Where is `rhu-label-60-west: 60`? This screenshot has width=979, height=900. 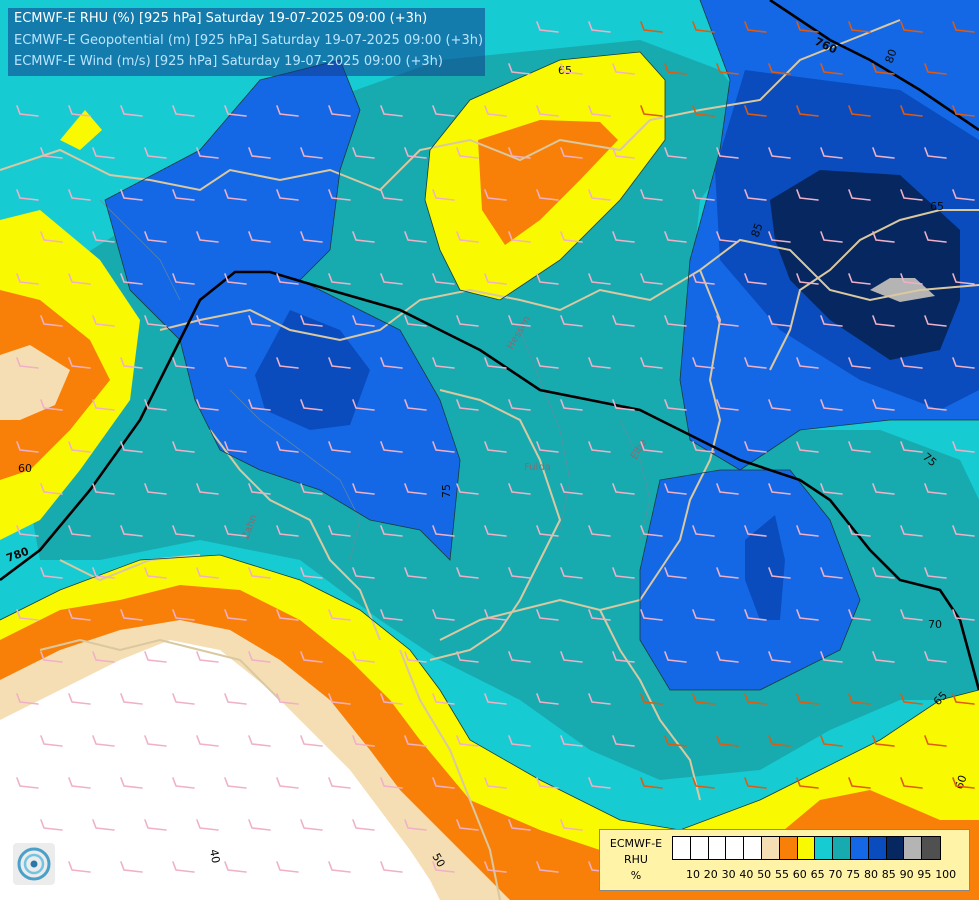
rhu-label-60-west: 60 is located at coordinates (25, 468).